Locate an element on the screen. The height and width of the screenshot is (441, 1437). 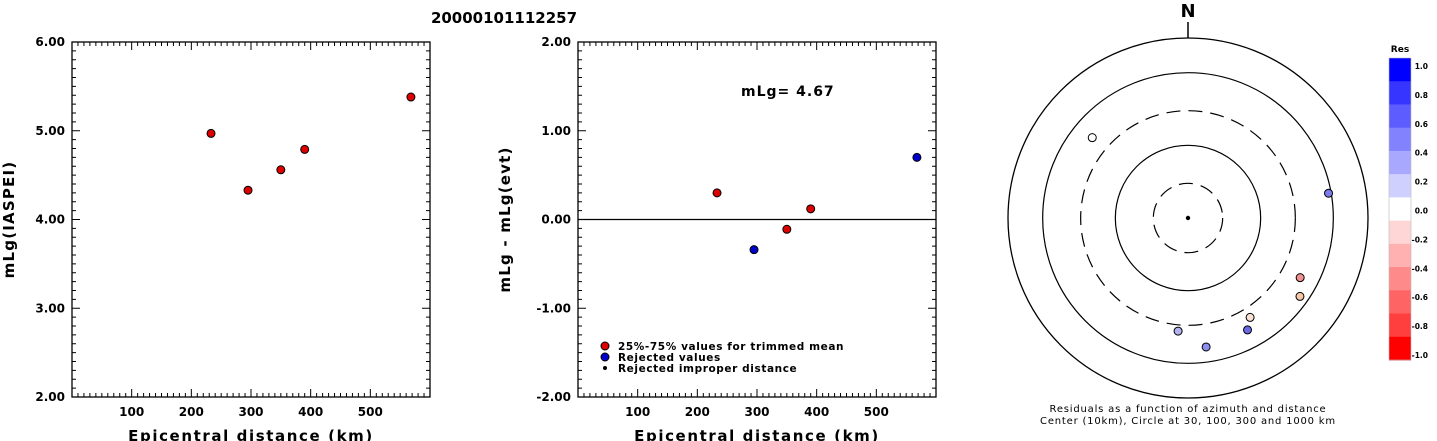
y-tick-label: -1.00 is located at coordinates (553, 308).